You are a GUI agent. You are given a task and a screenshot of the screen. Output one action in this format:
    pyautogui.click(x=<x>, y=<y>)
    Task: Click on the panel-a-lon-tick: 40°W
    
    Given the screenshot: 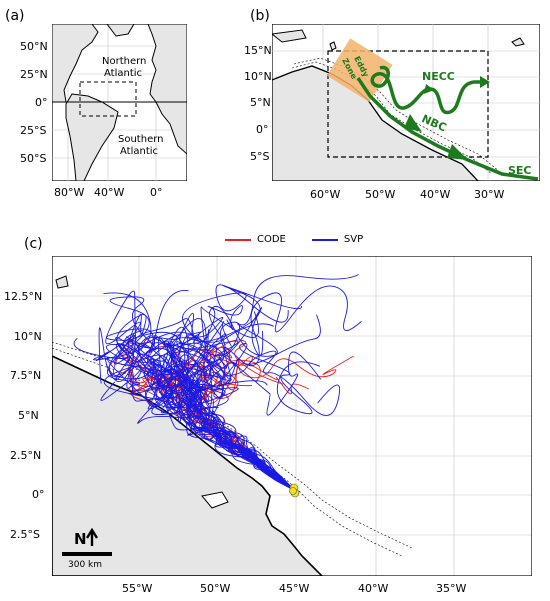 What is the action you would take?
    pyautogui.click(x=109, y=192)
    